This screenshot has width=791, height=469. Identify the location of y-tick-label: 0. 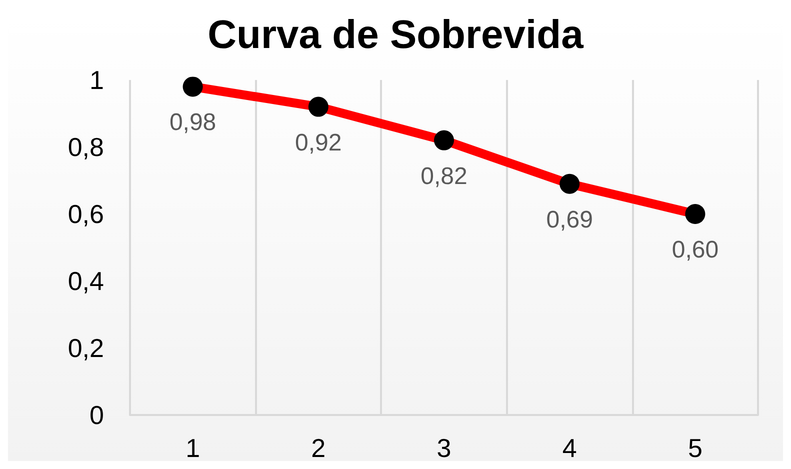
(97, 415).